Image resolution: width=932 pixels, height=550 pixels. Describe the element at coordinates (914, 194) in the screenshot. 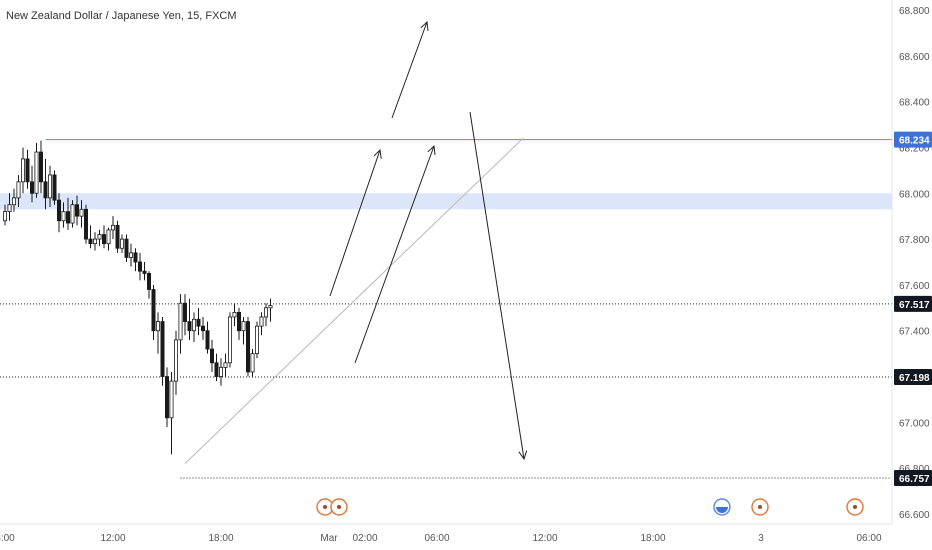

I see `y-tick-label: 68.000` at that location.